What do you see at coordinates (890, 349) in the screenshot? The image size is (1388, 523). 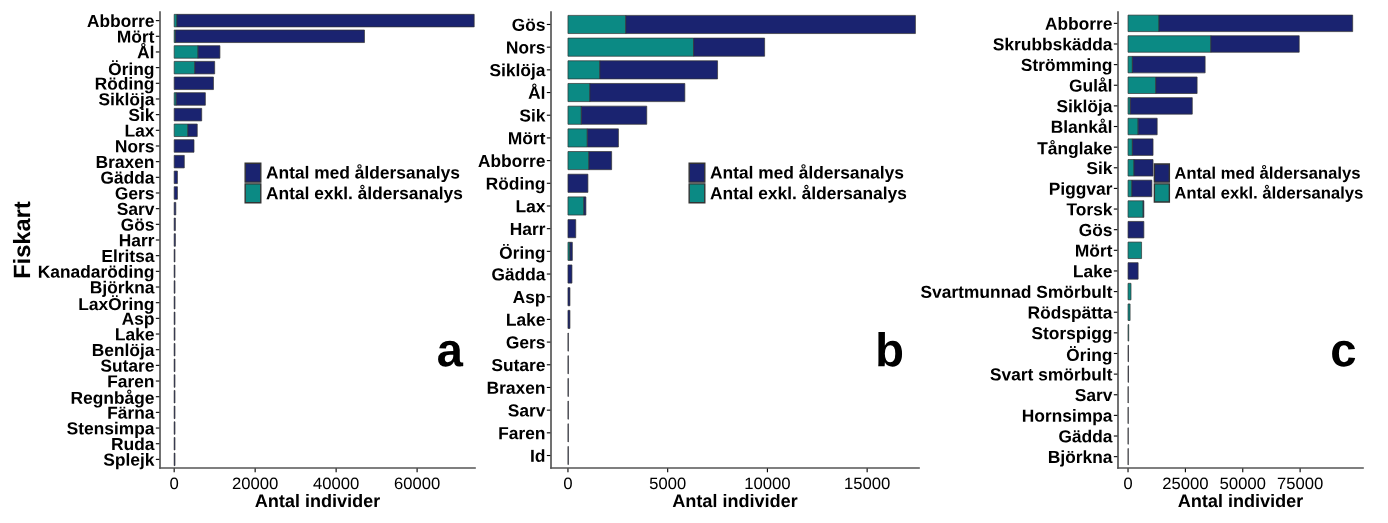 I see `annotation: b` at bounding box center [890, 349].